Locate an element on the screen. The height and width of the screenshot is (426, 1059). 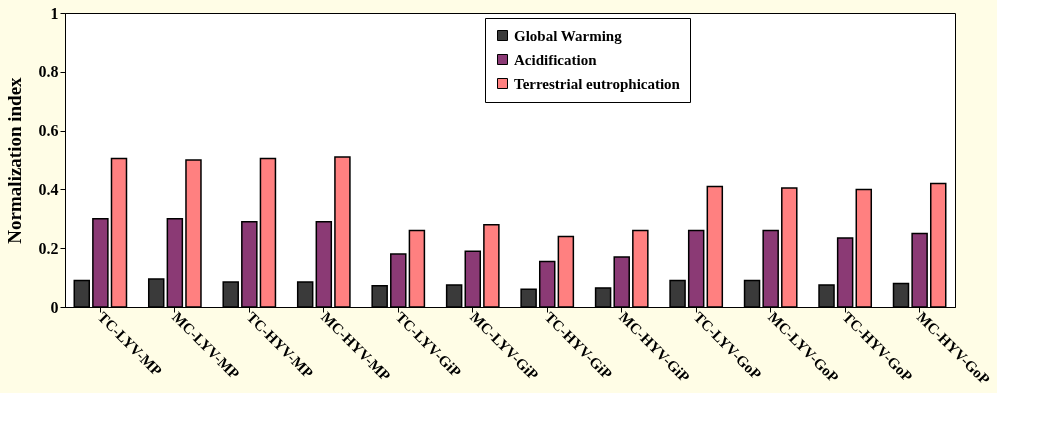
y-tick-label: 0.2 is located at coordinates (48, 248).